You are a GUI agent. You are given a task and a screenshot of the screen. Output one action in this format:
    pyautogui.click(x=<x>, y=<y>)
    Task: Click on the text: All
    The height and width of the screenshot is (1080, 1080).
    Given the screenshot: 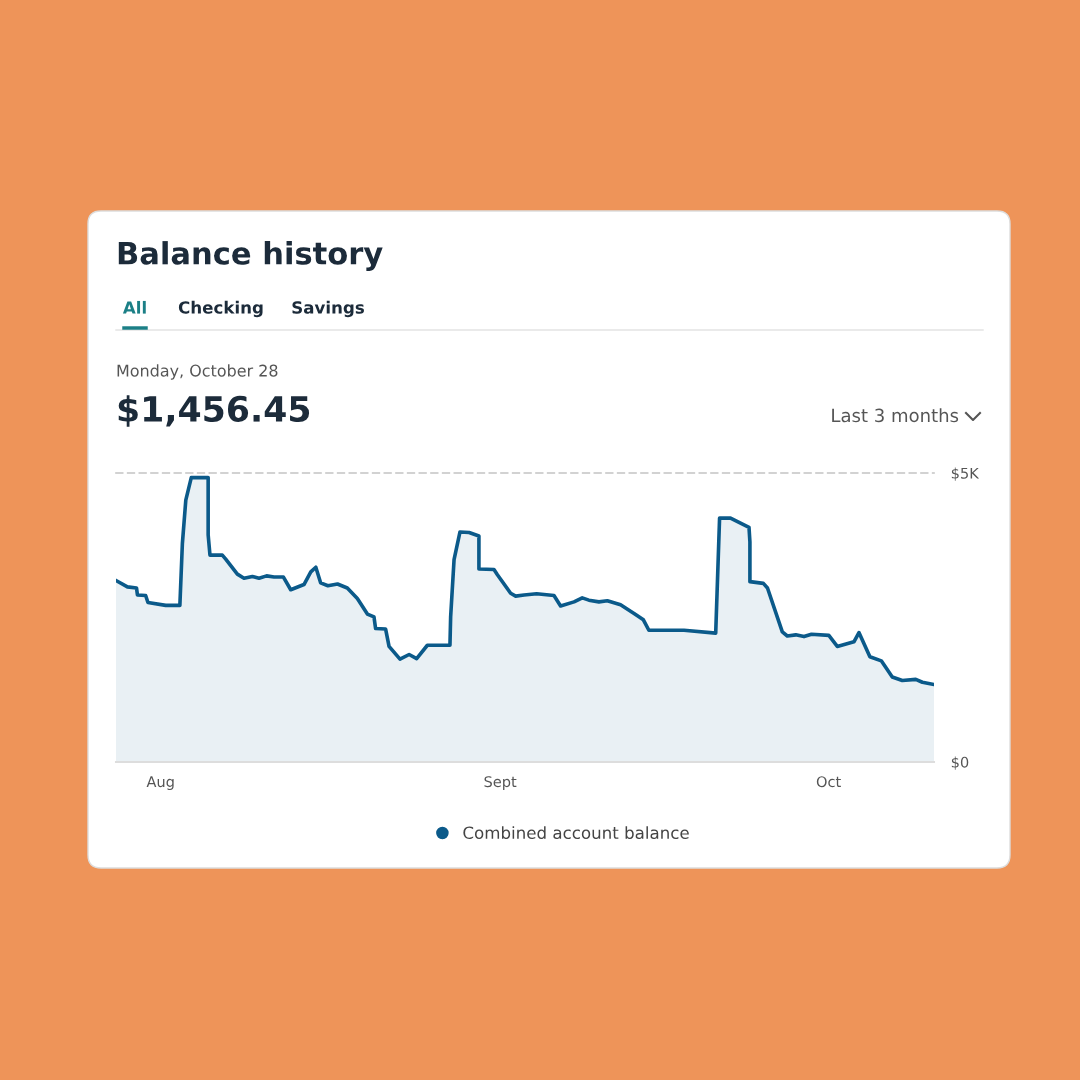 What is the action you would take?
    pyautogui.click(x=134, y=307)
    